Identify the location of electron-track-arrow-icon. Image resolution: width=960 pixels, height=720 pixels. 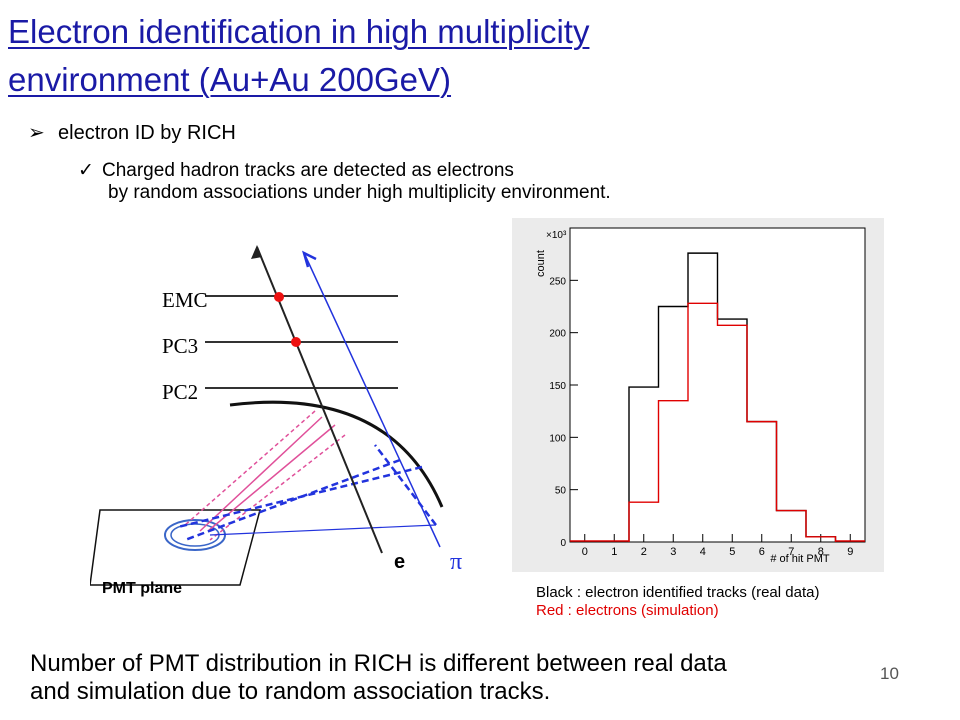
(256, 252).